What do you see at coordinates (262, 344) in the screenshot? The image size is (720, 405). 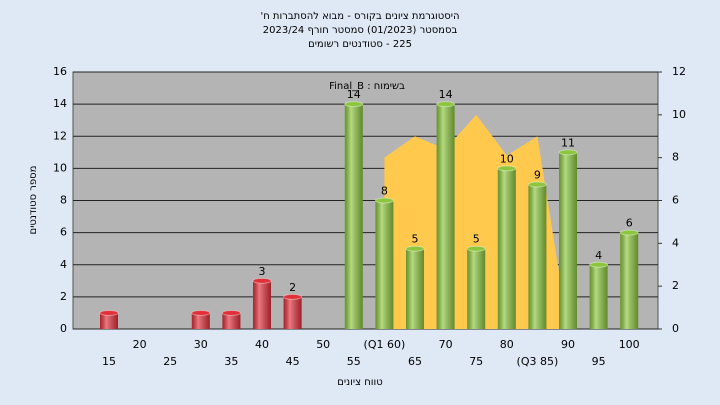 I see `x-tick-label: 40` at bounding box center [262, 344].